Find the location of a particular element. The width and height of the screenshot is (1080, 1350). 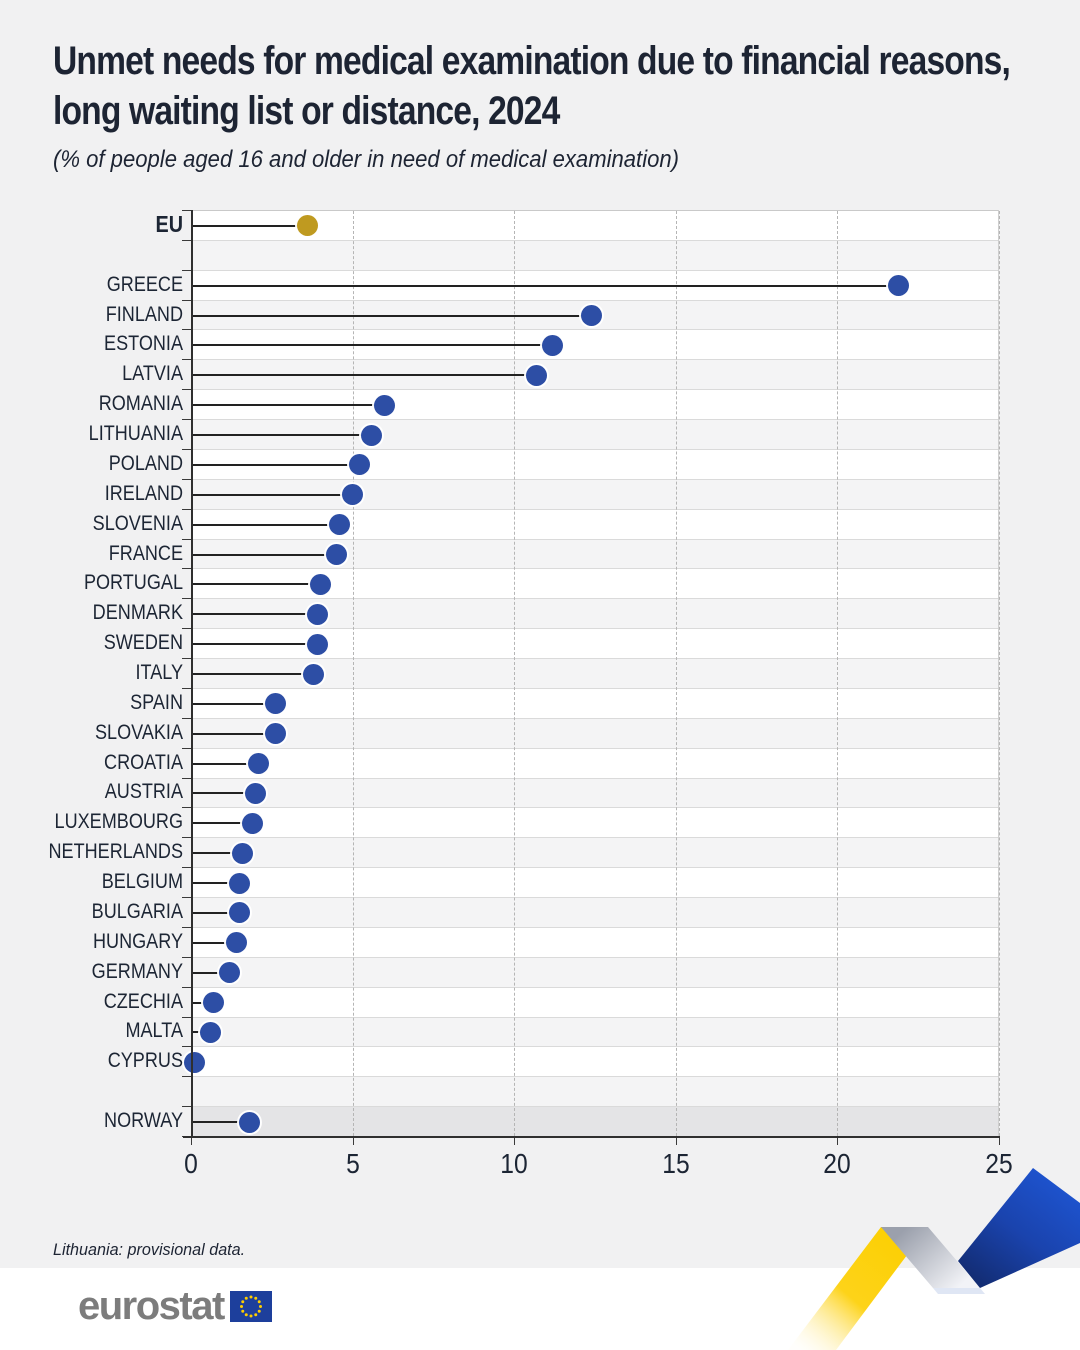

lollipop-stem-sweden is located at coordinates (254, 644).